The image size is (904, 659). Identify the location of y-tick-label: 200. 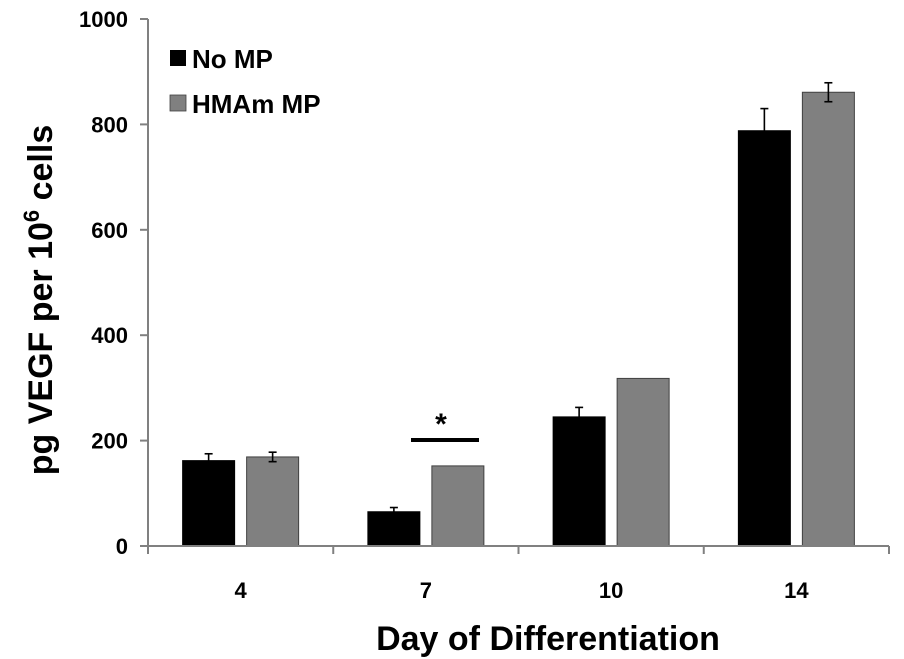
(109, 441).